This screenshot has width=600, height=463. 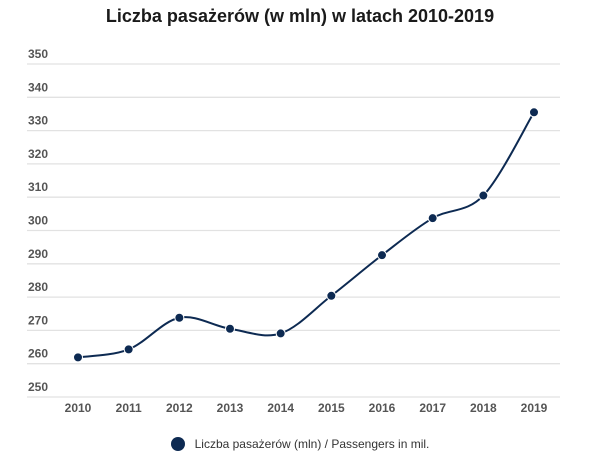 I want to click on x-tick-label: 2015, so click(x=331, y=408).